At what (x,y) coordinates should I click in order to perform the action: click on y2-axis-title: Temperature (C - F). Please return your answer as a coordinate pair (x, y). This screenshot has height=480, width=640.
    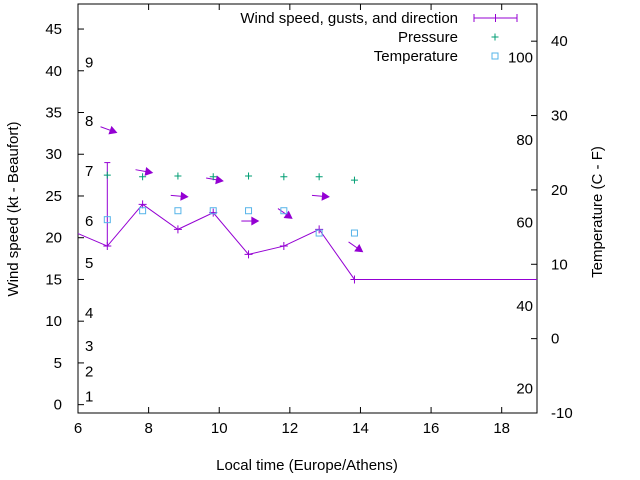
    Looking at the image, I should click on (597, 212).